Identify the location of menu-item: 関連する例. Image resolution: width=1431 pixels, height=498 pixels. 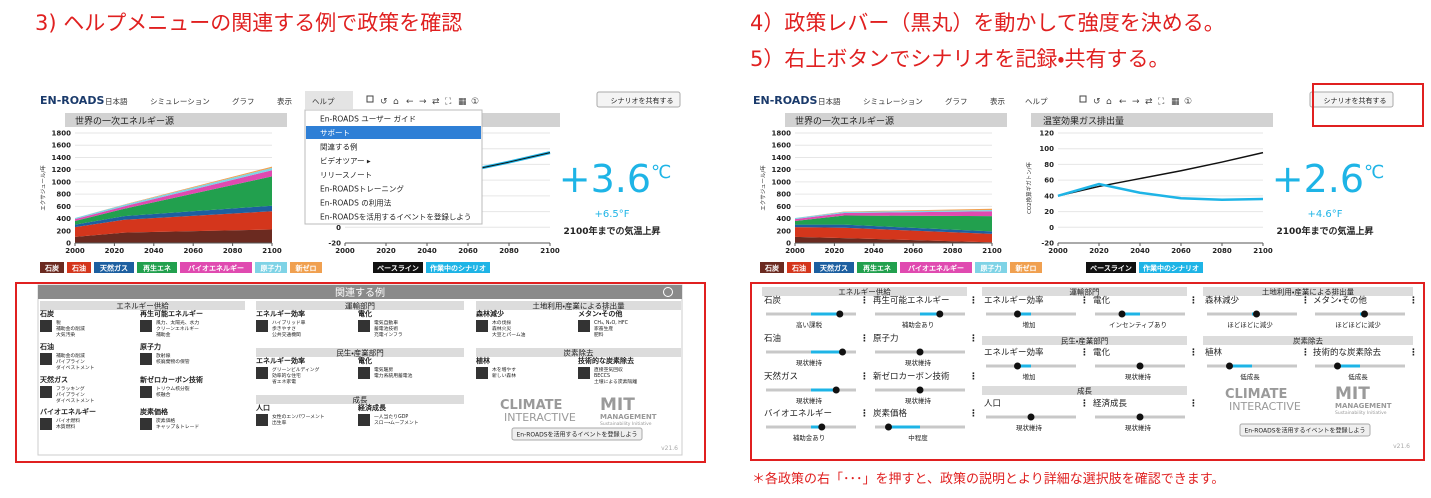
(339, 147).